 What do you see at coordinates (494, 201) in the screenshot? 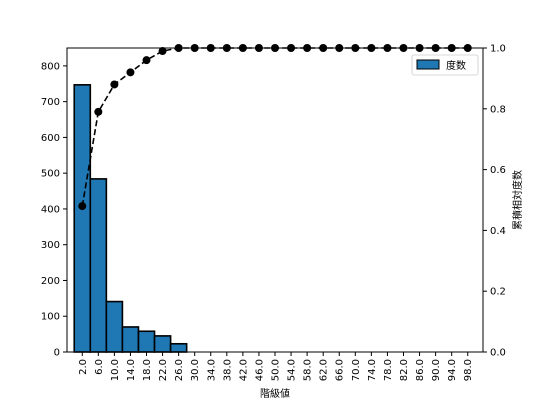
I see `right-axis: 0.0 0.2 0.4 0.6 0.8 1.0` at bounding box center [494, 201].